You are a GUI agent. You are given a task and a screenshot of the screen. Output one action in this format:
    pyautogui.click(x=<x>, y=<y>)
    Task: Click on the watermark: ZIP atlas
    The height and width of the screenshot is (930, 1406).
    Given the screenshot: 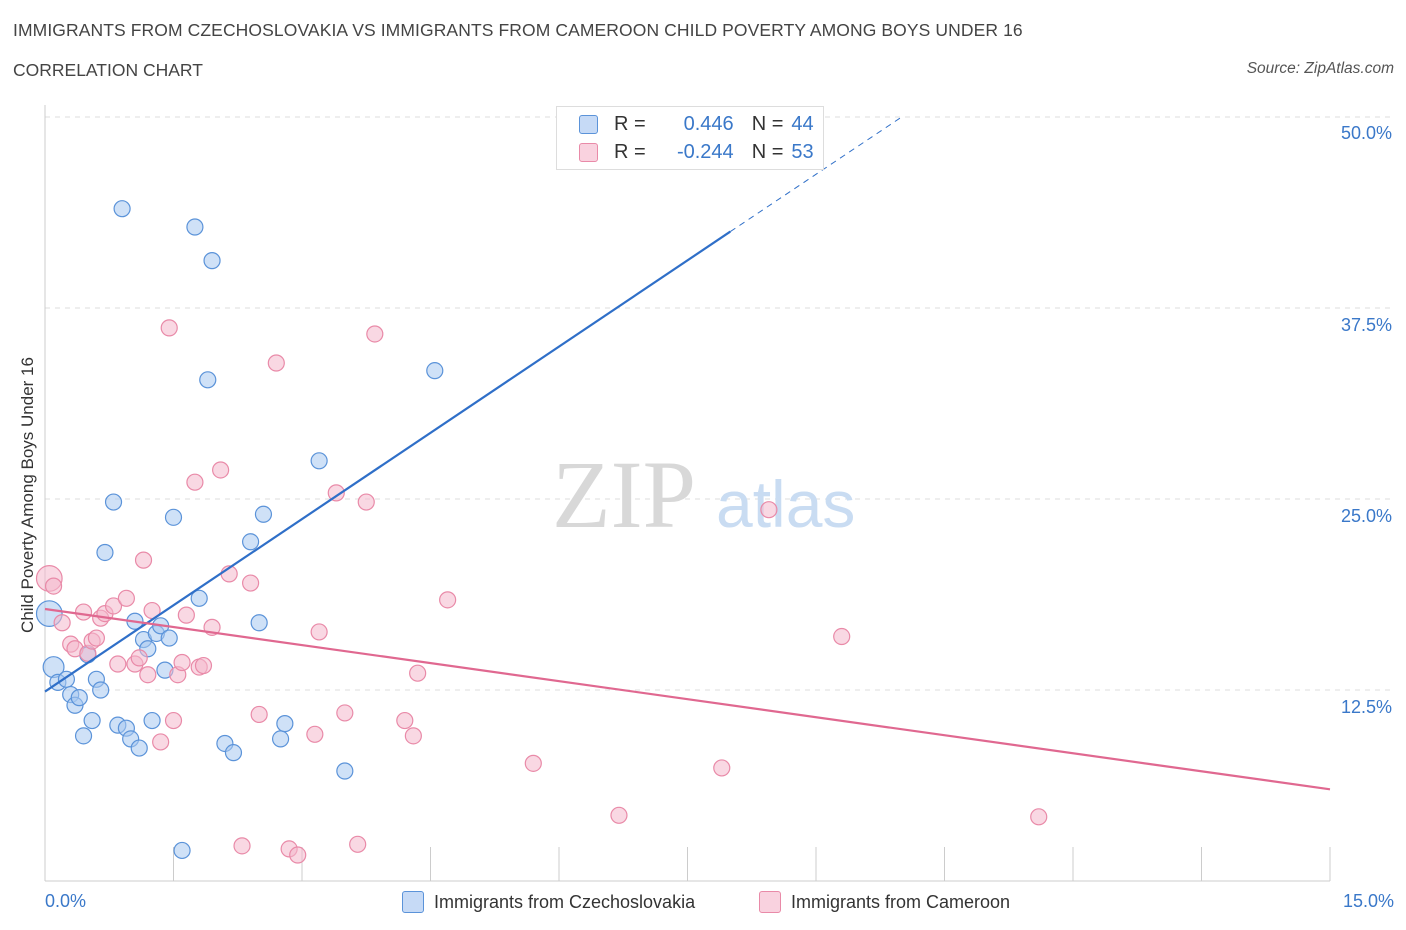 What is the action you would take?
    pyautogui.click(x=703, y=494)
    